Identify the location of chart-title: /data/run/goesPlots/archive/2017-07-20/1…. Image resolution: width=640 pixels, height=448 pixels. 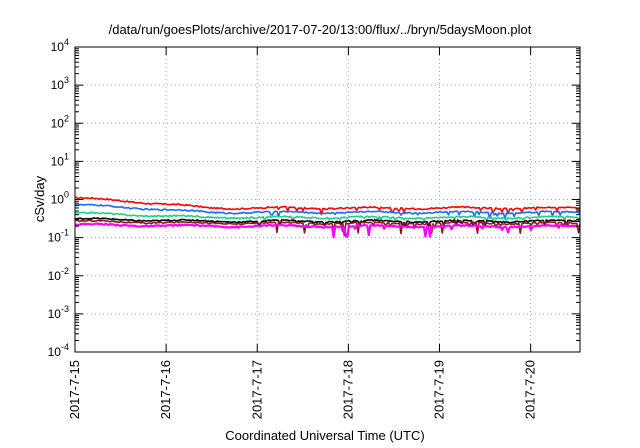
(320, 29).